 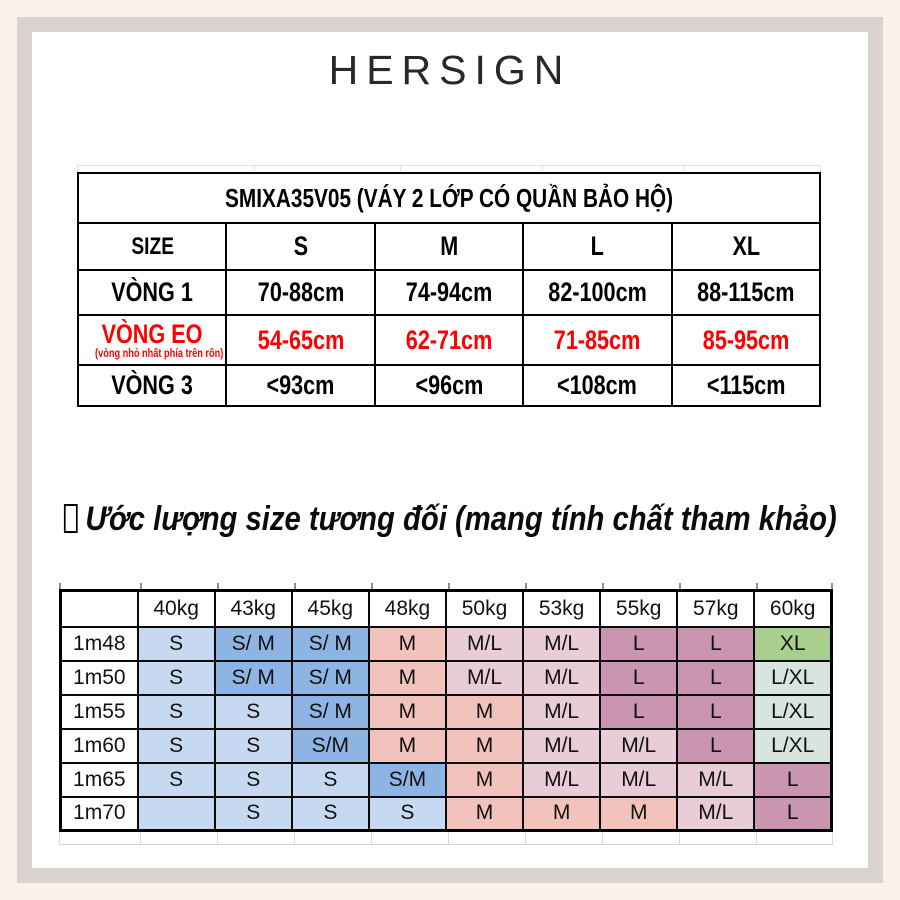 I want to click on estimate-height-label-text: 1m70, so click(x=99, y=813).